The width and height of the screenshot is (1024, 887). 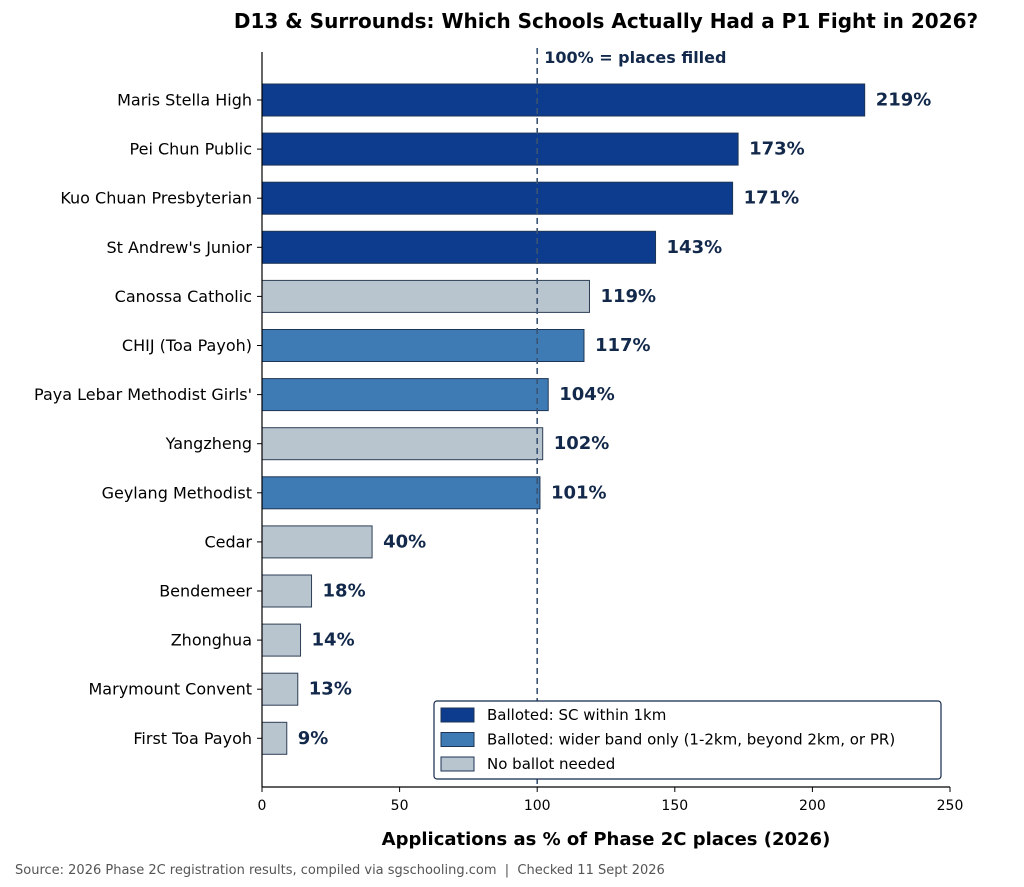 What do you see at coordinates (579, 492) in the screenshot?
I see `value-label-8: 101%` at bounding box center [579, 492].